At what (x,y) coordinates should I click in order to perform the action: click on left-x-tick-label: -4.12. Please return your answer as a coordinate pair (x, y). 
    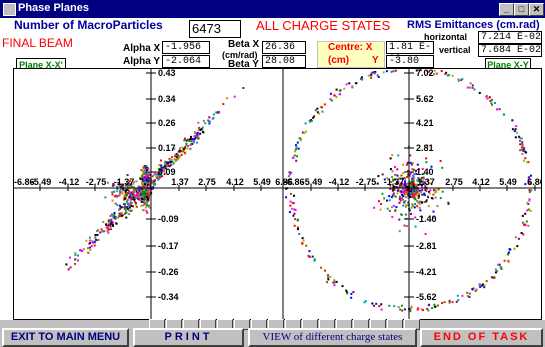
    Looking at the image, I should click on (69, 182).